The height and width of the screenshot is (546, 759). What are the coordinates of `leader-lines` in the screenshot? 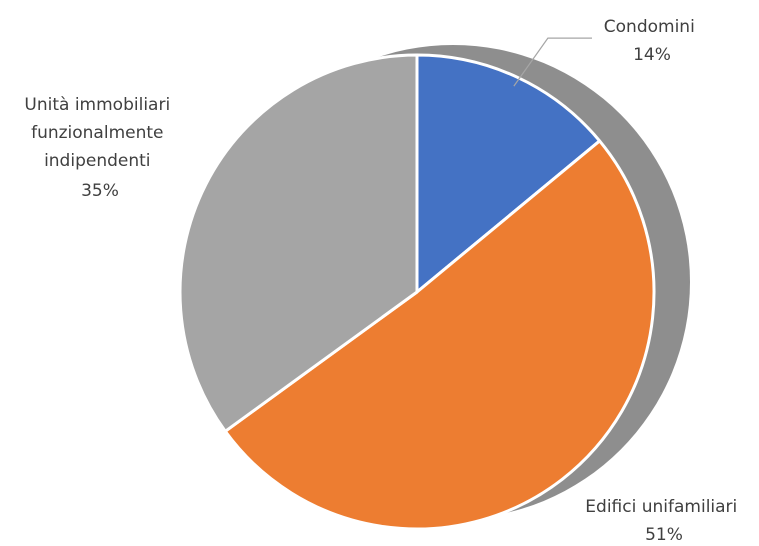 It's located at (552, 62).